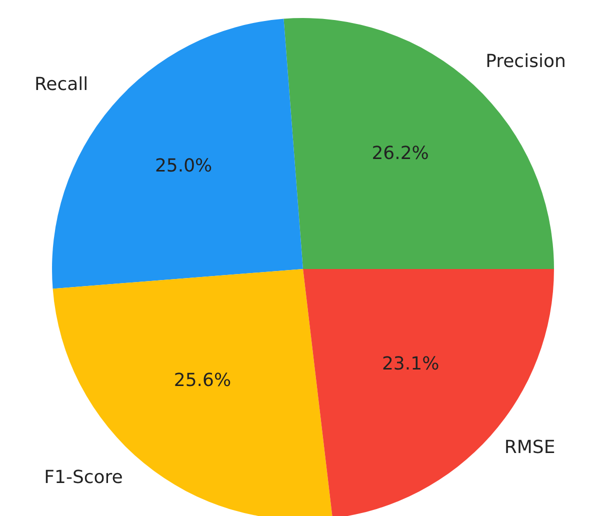 The width and height of the screenshot is (605, 516). What do you see at coordinates (400, 153) in the screenshot?
I see `data-label: 26.2%` at bounding box center [400, 153].